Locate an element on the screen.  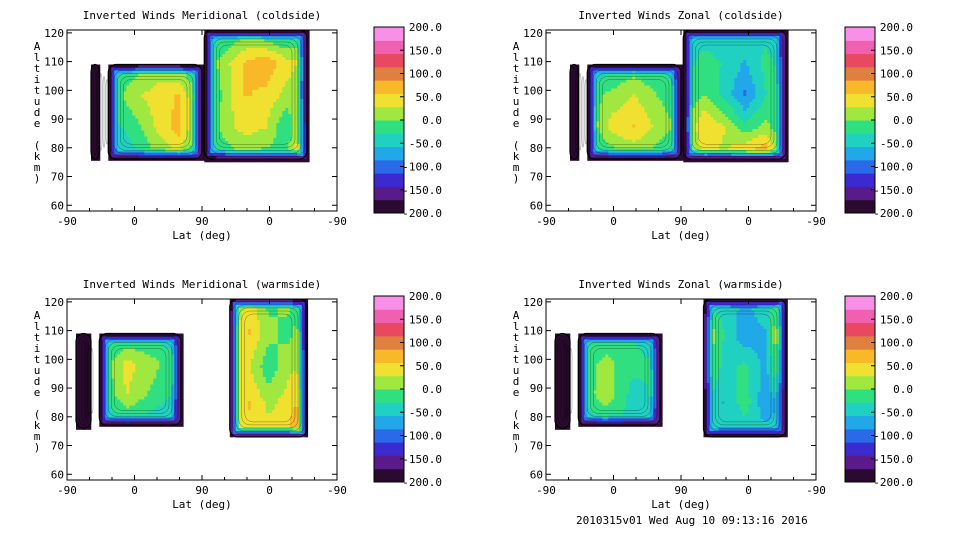
panel-title: Inverted Winds Zonal (warmside) is located at coordinates (680, 284).